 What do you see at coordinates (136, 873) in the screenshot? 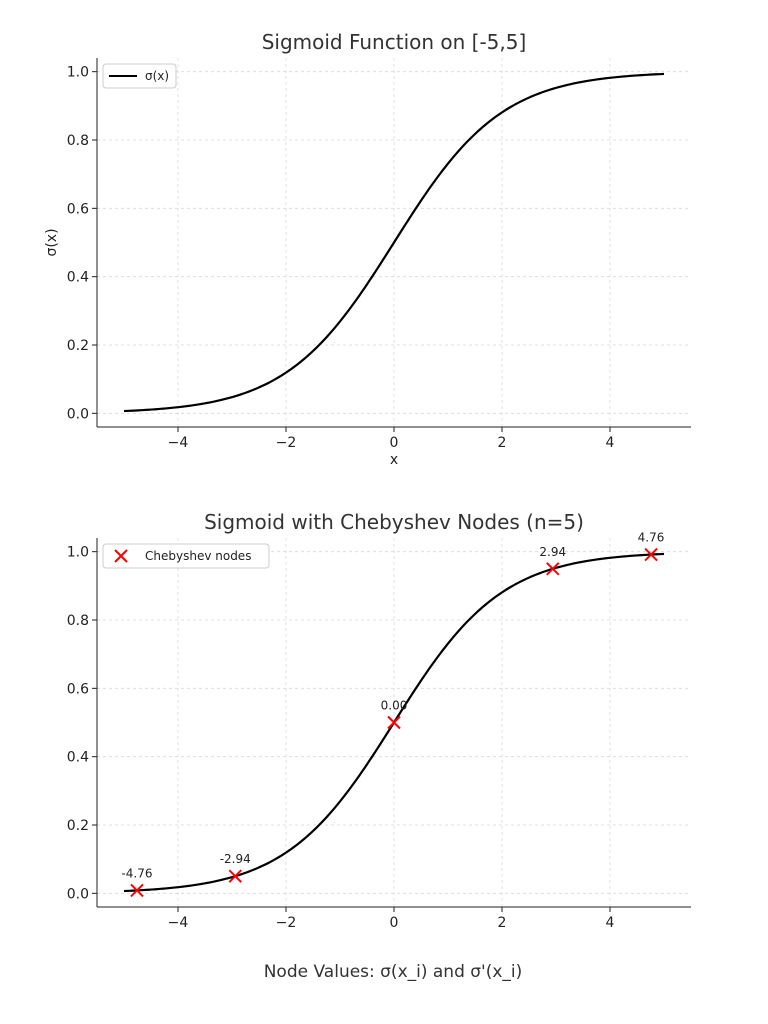
I see `node-label: -4.76` at bounding box center [136, 873].